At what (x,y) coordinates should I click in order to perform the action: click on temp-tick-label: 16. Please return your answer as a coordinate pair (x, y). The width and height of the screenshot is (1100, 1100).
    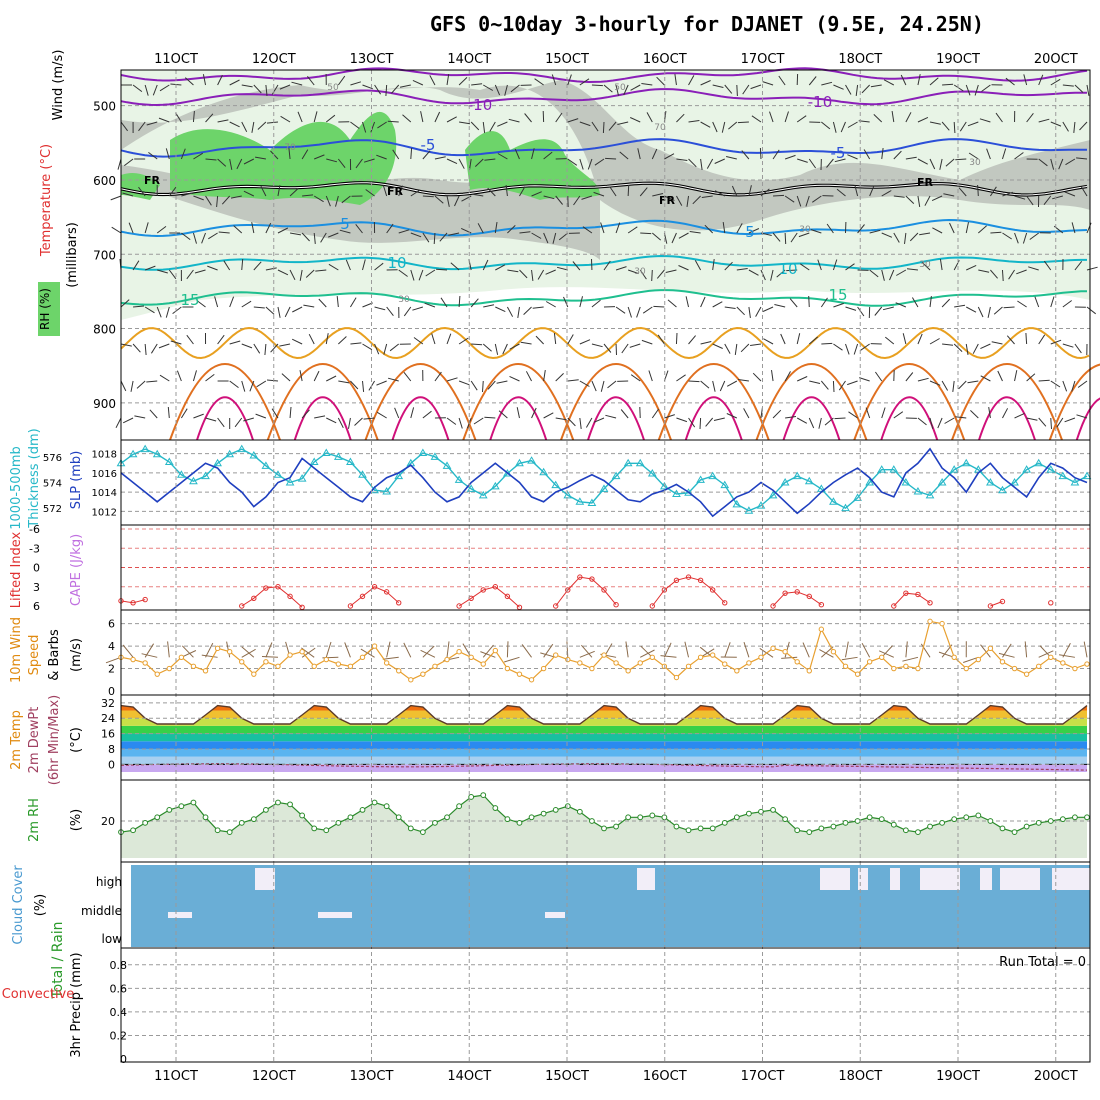
    Looking at the image, I should click on (108, 734).